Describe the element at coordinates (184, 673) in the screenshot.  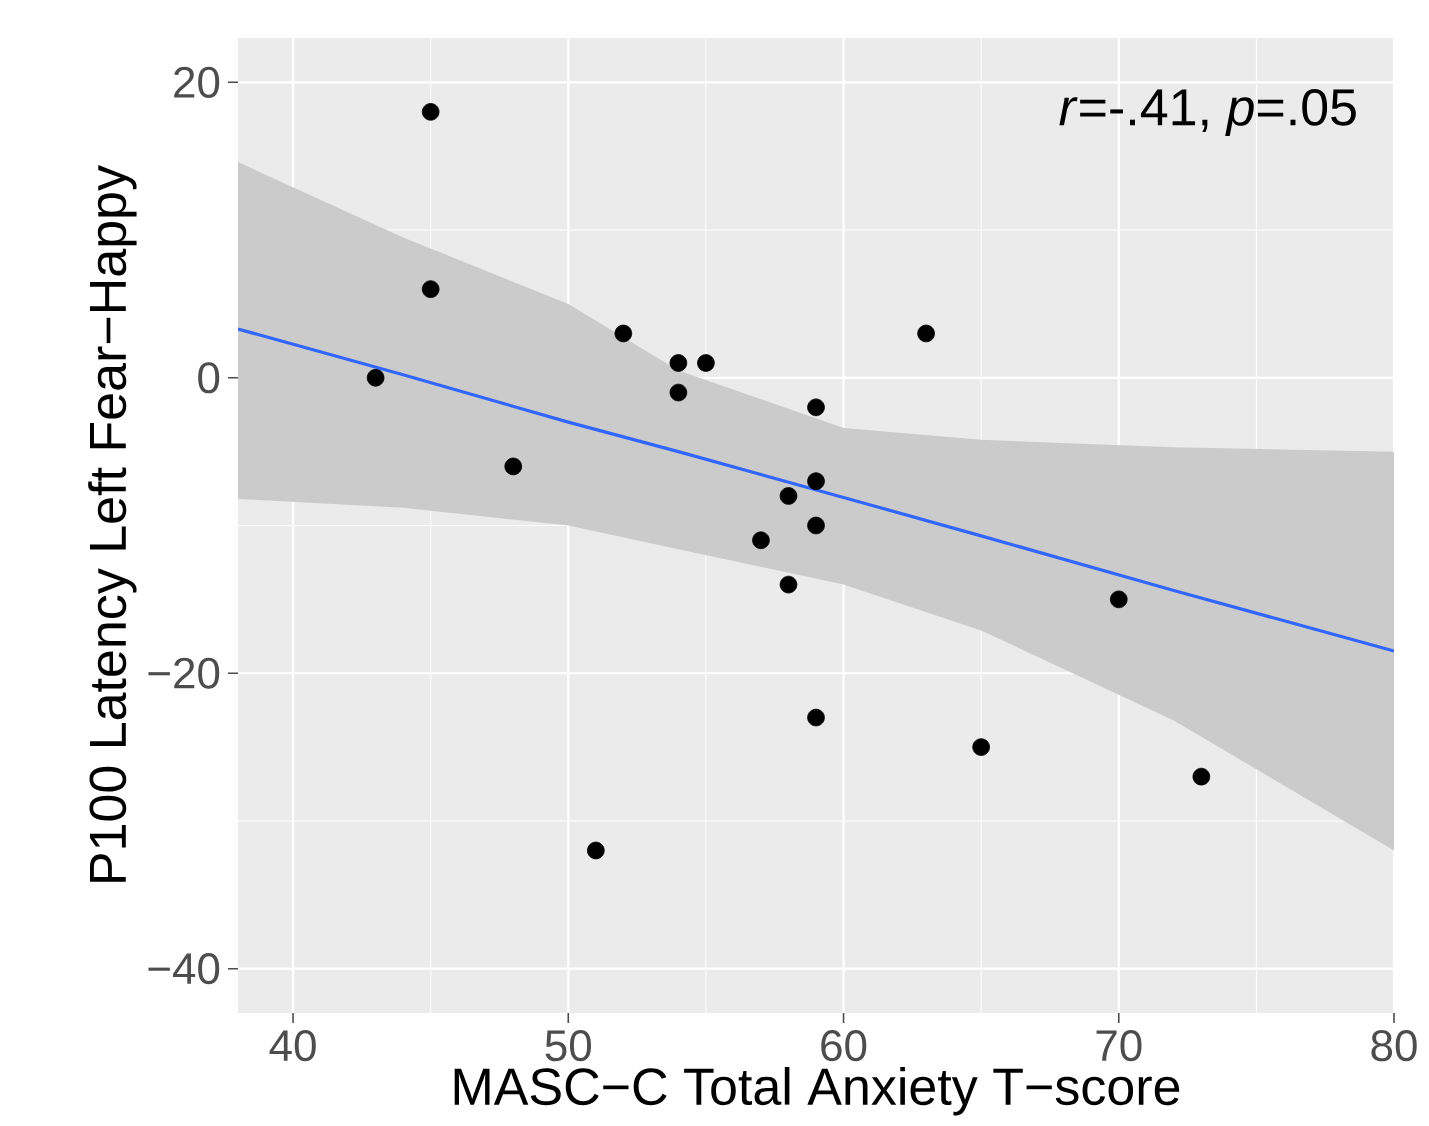
I see `y-tick-label: −20` at that location.